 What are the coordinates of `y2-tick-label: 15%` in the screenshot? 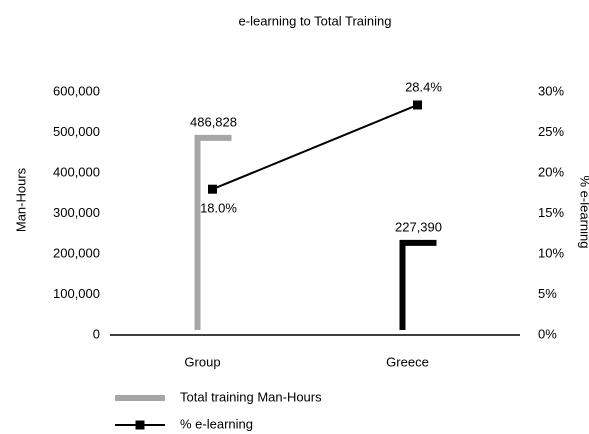 It's located at (551, 212).